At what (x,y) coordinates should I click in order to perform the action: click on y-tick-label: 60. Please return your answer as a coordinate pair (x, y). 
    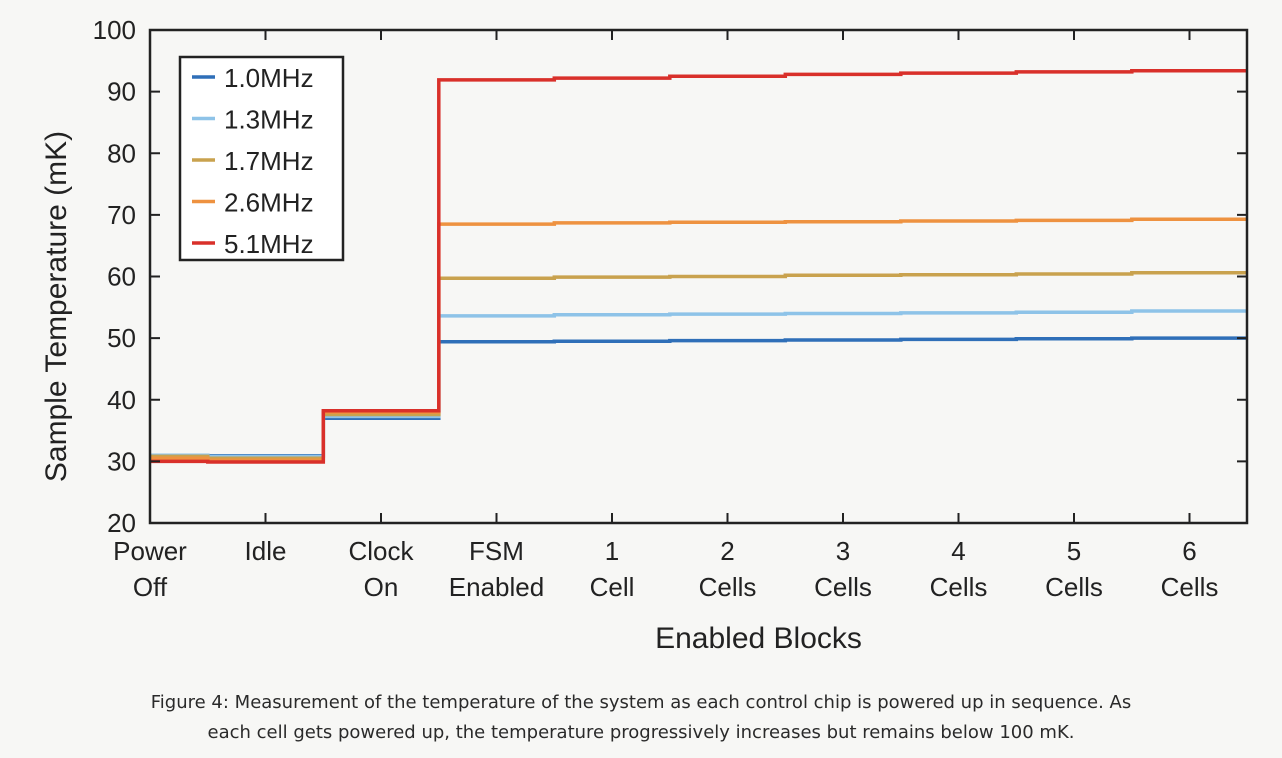
    Looking at the image, I should click on (121, 277).